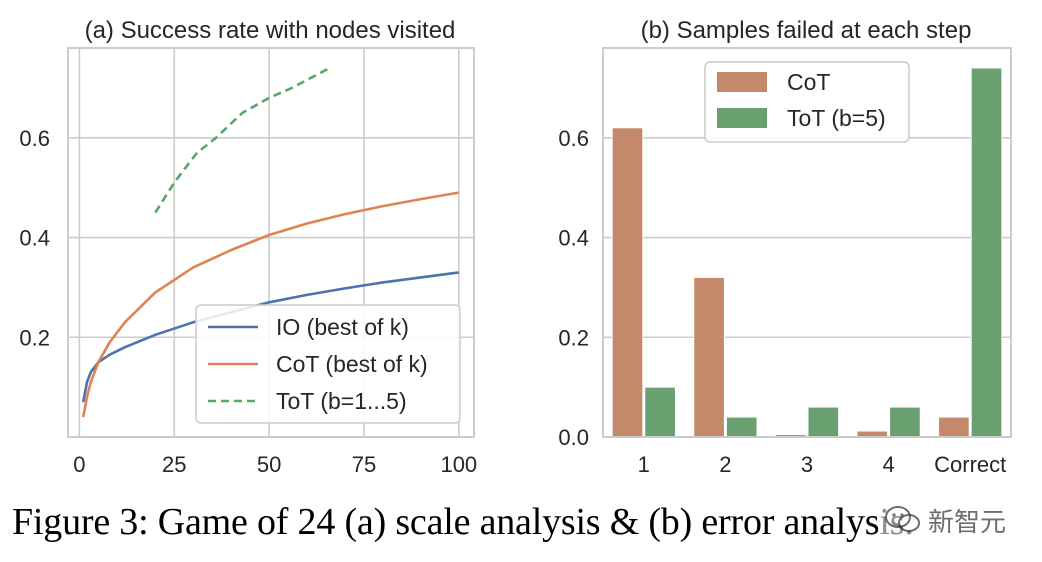 The width and height of the screenshot is (1042, 562). I want to click on panel-b-y-tick-label: 0.2, so click(573, 337).